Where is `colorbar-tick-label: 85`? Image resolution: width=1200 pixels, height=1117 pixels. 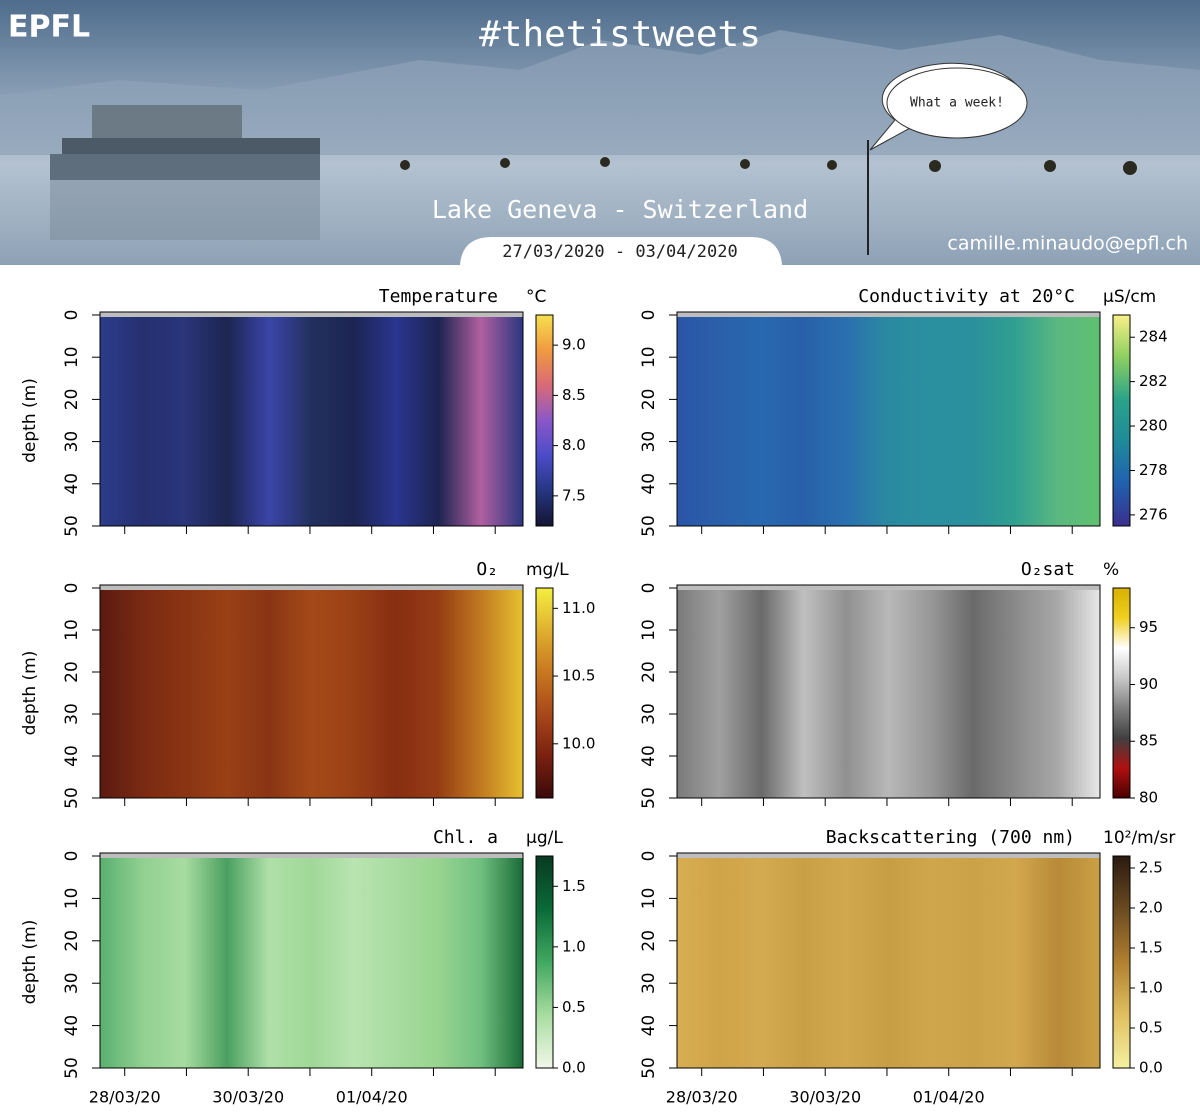
colorbar-tick-label: 85 is located at coordinates (1148, 741).